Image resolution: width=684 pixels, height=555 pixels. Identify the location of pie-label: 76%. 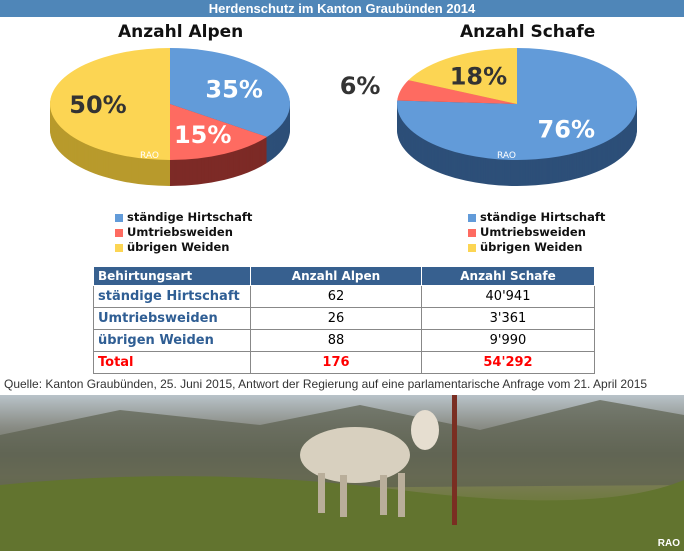
(566, 129).